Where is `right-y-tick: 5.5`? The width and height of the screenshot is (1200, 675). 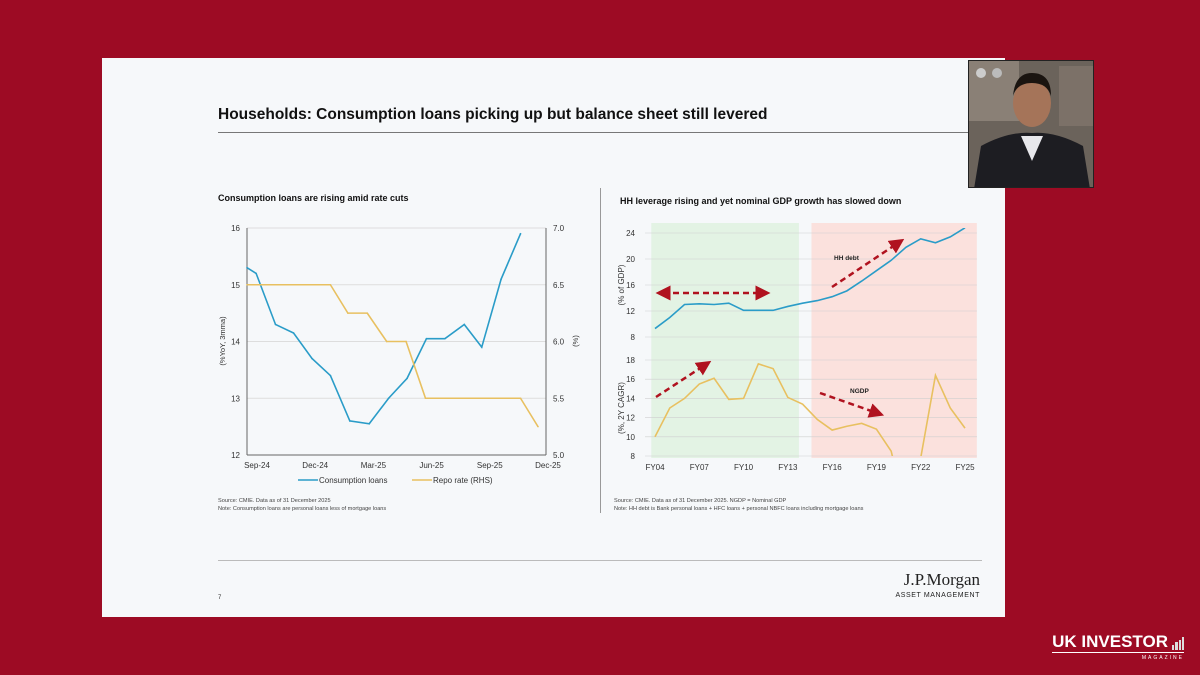 right-y-tick: 5.5 is located at coordinates (559, 398).